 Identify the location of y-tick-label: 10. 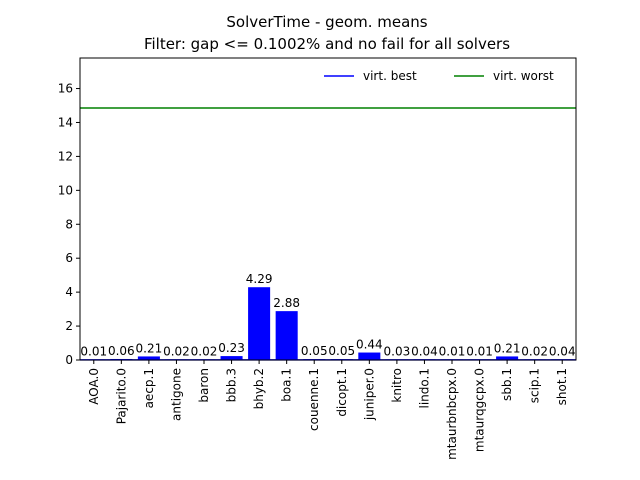
(65, 190).